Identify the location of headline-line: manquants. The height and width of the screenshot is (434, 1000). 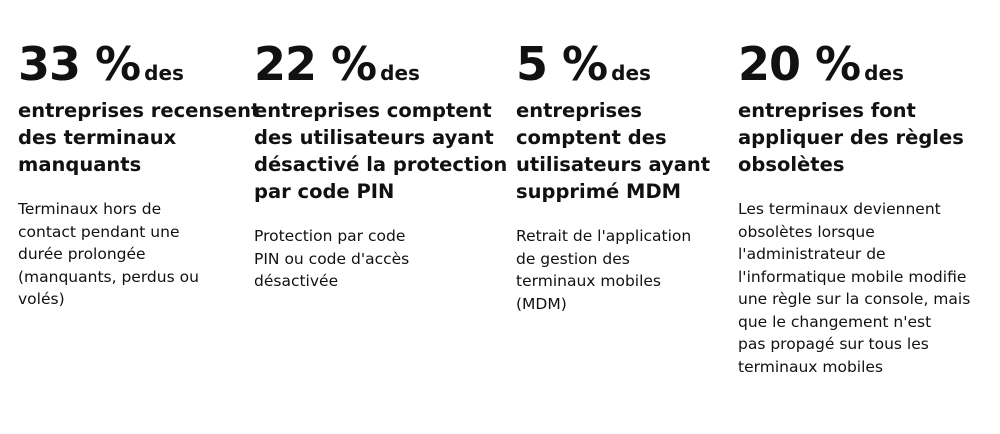
(80, 164).